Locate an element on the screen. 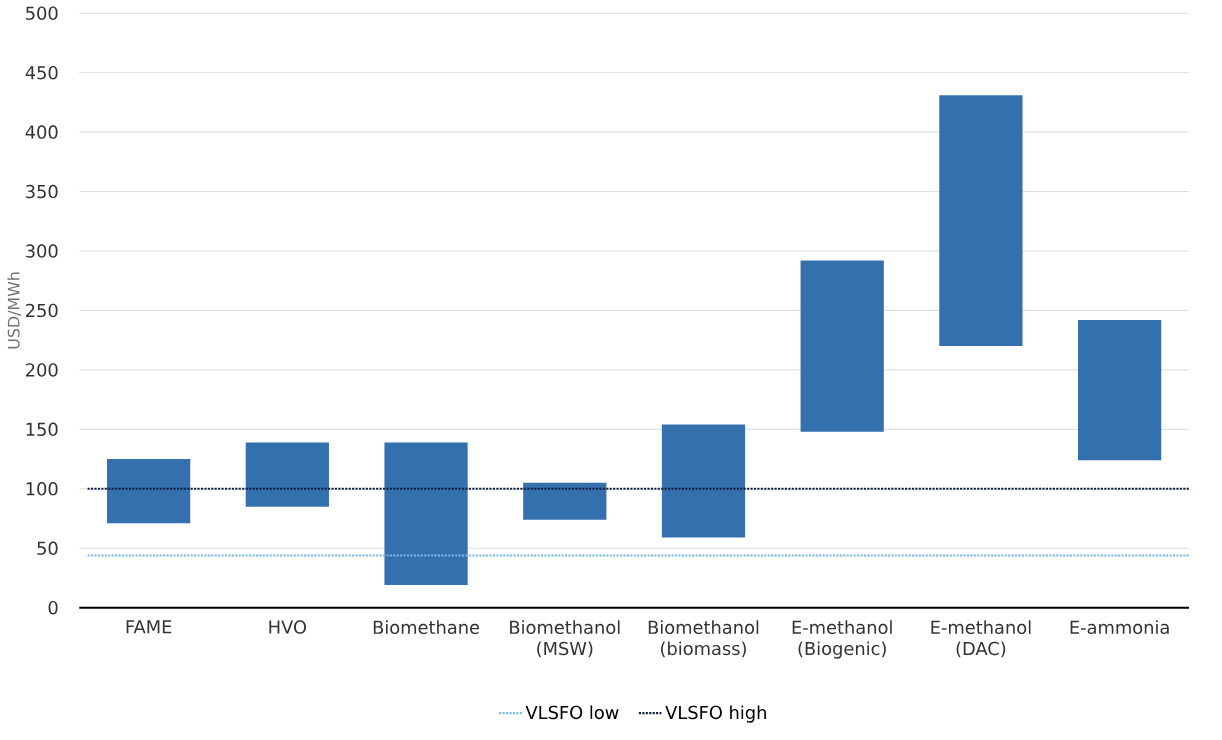 The height and width of the screenshot is (740, 1222). x-tick-label: E-ammonia is located at coordinates (1119, 627).